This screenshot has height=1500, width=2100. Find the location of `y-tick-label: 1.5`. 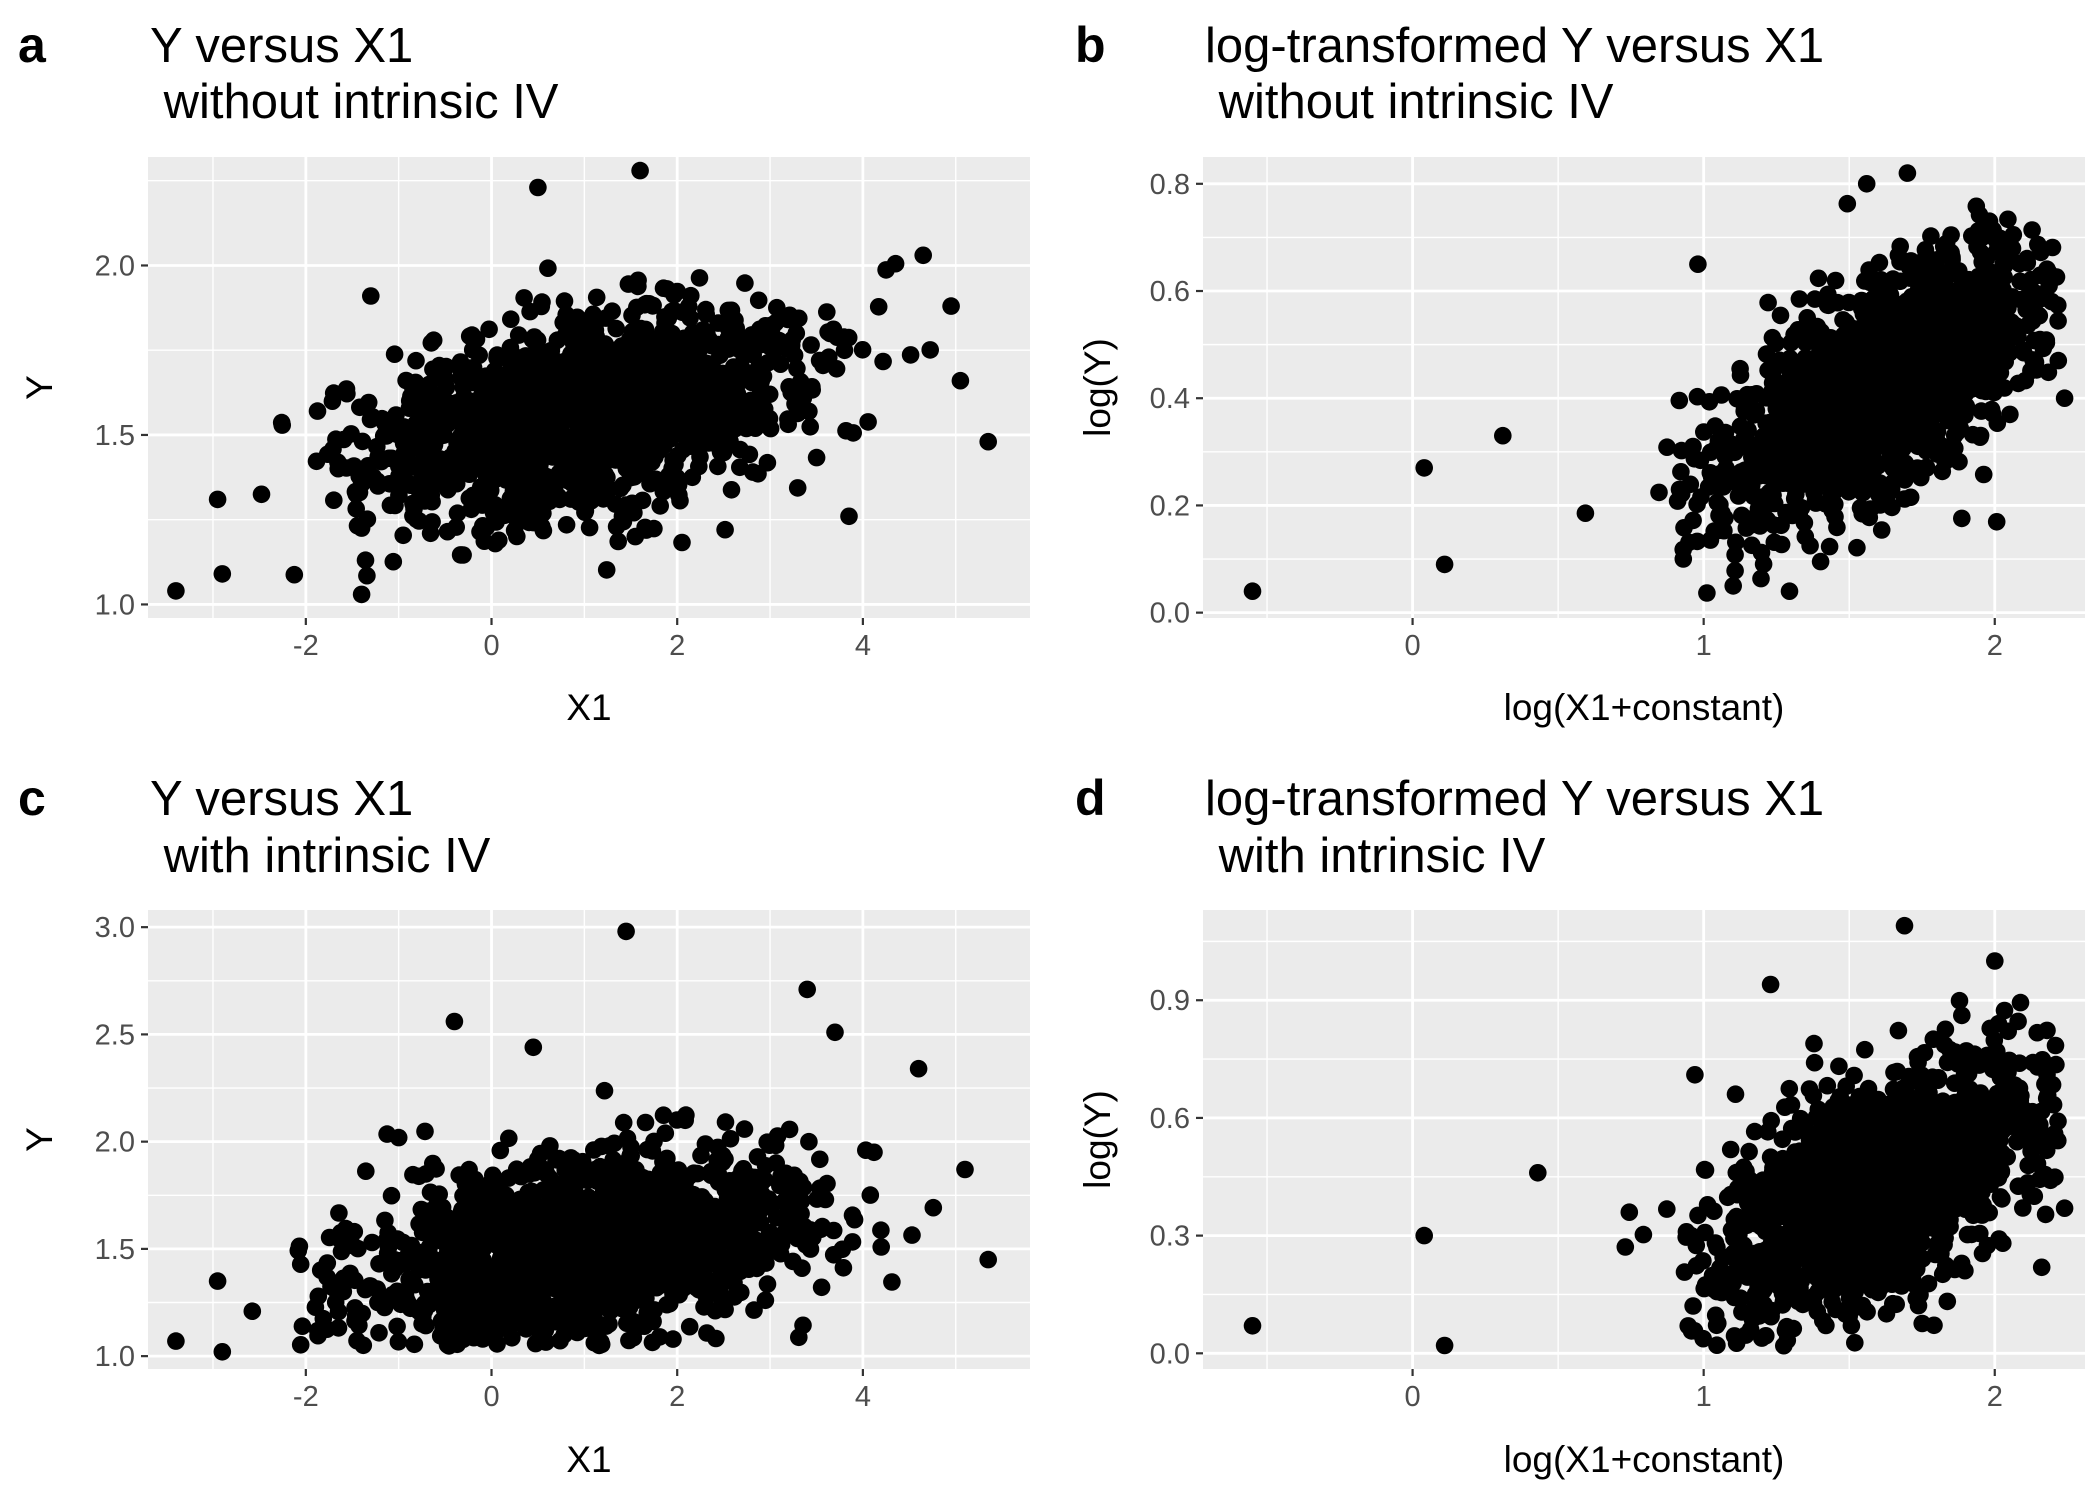

y-tick-label: 1.5 is located at coordinates (115, 436).